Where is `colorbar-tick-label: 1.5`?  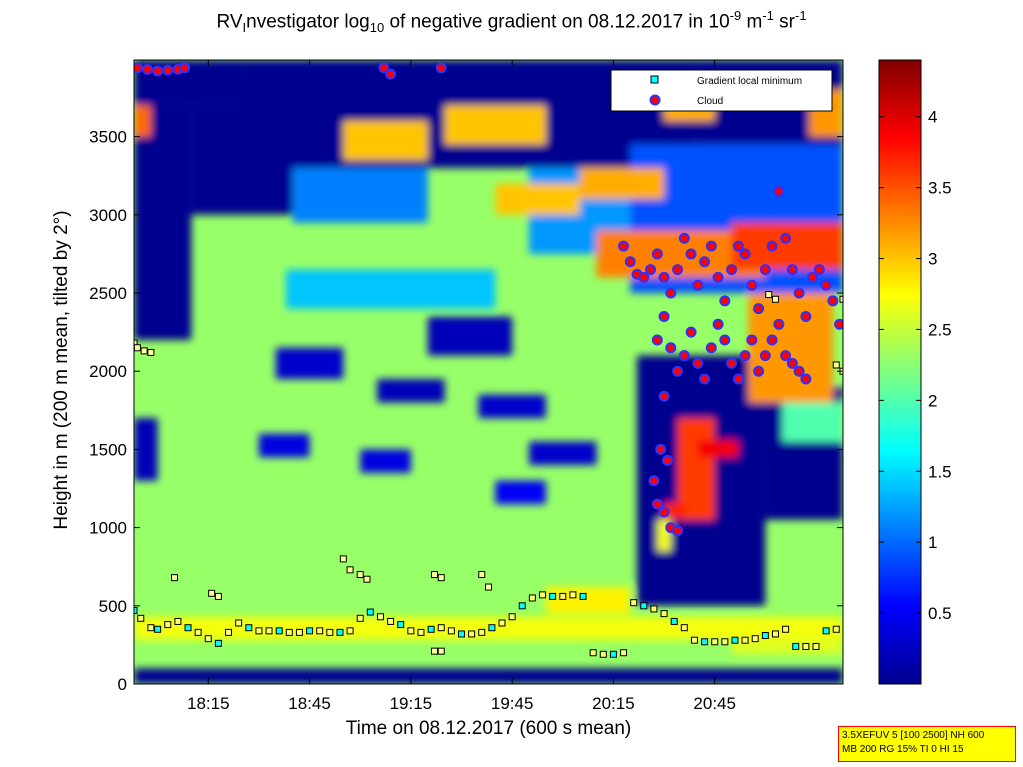 colorbar-tick-label: 1.5 is located at coordinates (940, 471).